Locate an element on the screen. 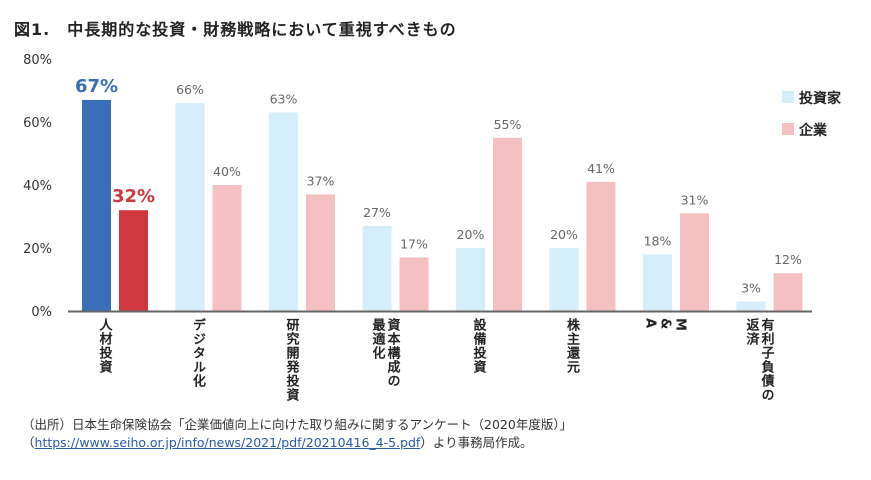 This screenshot has height=480, width=871. y-tick-label: 80% is located at coordinates (37, 60).